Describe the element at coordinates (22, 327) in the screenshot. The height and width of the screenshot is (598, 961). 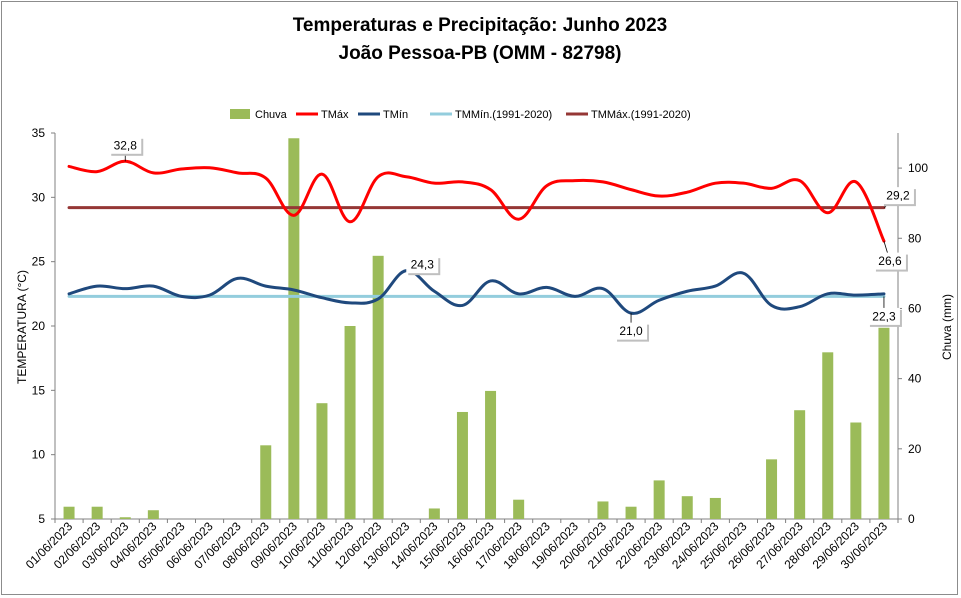
I see `y-axis-title: TEMPERATURA (°C)` at that location.